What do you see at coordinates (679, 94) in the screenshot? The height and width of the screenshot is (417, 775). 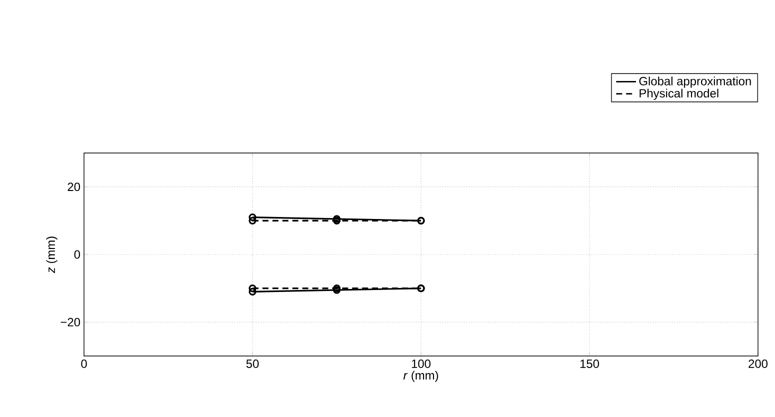 I see `legend-label: Physical model` at bounding box center [679, 94].